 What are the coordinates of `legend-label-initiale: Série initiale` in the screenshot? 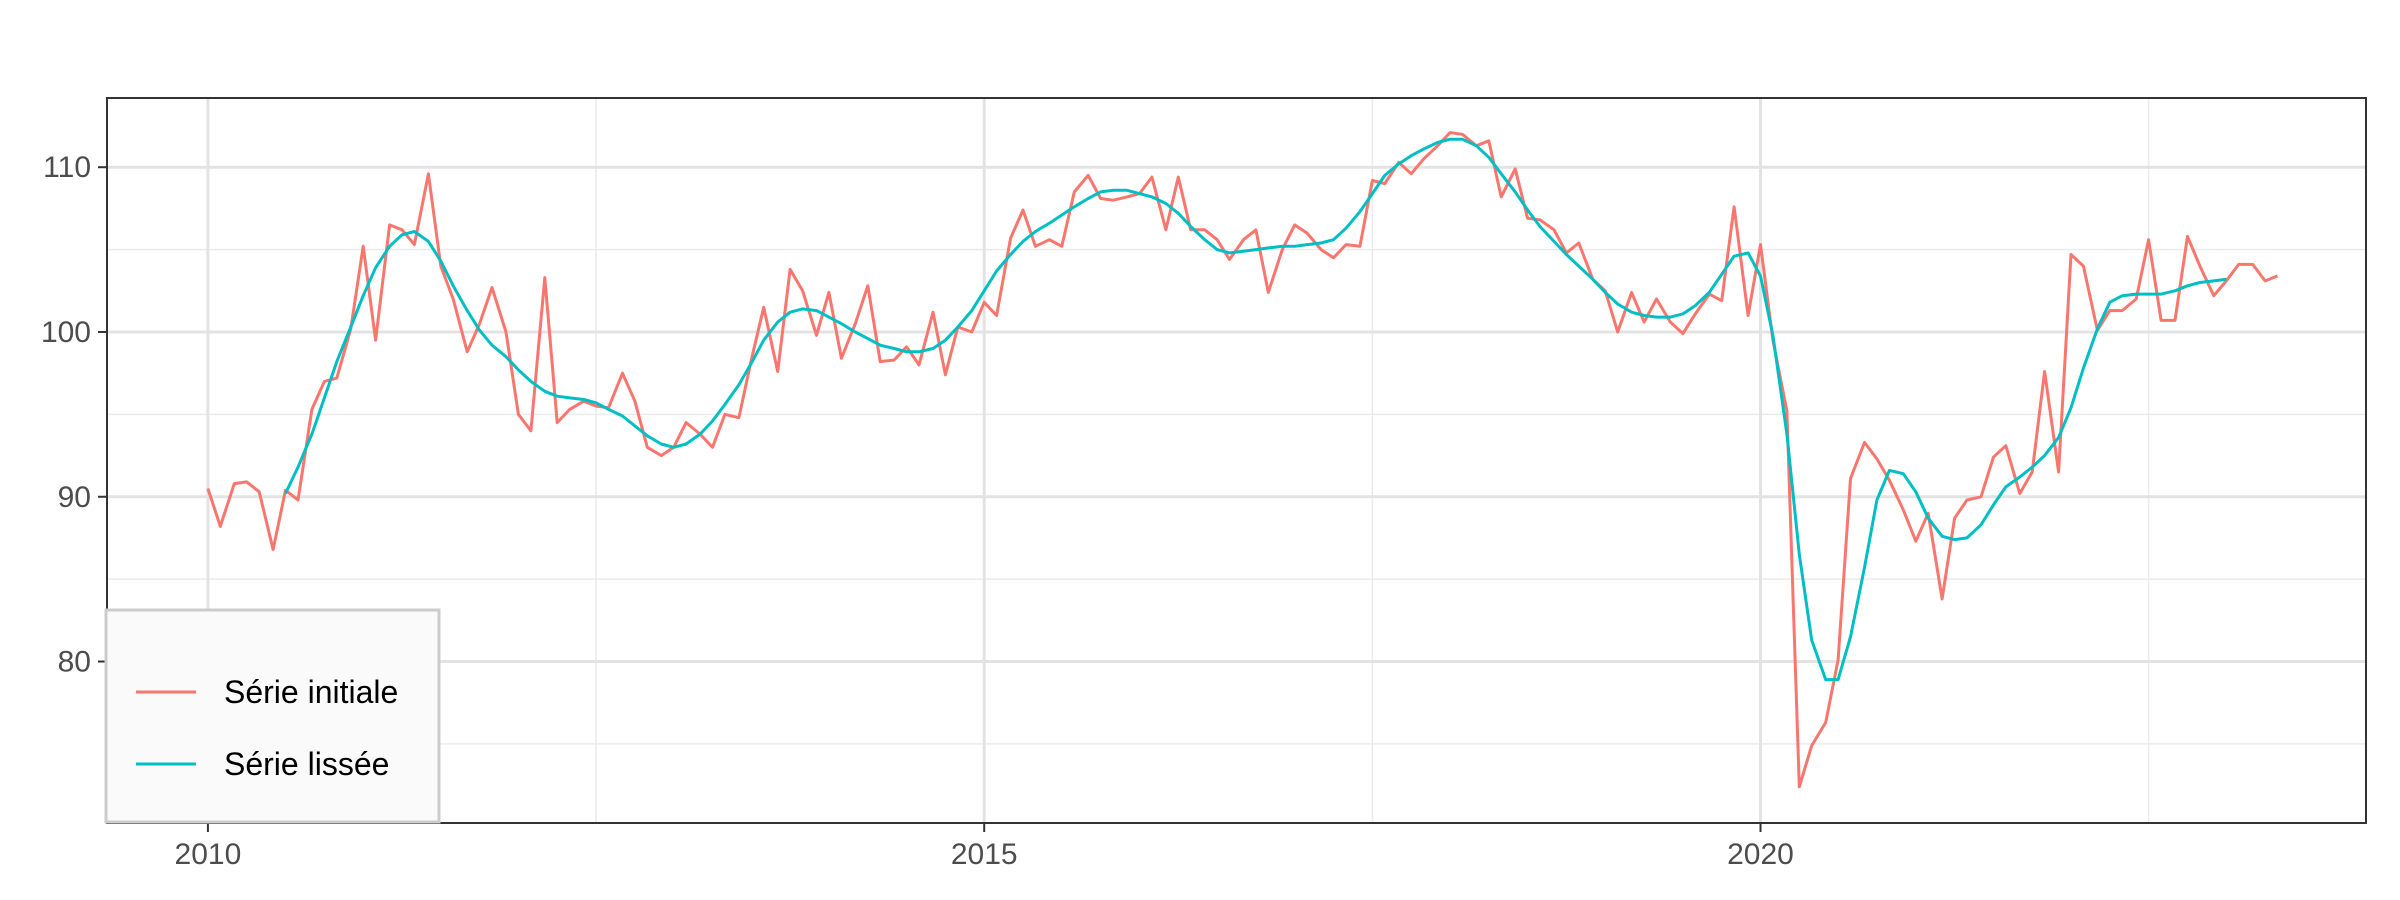 It's located at (311, 692).